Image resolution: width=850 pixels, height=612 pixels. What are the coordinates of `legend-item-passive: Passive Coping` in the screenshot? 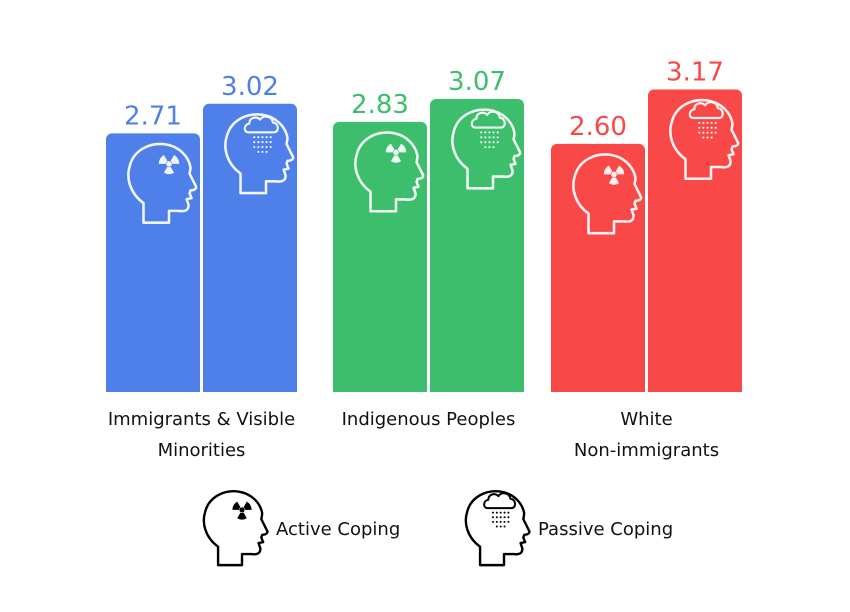 It's located at (568, 528).